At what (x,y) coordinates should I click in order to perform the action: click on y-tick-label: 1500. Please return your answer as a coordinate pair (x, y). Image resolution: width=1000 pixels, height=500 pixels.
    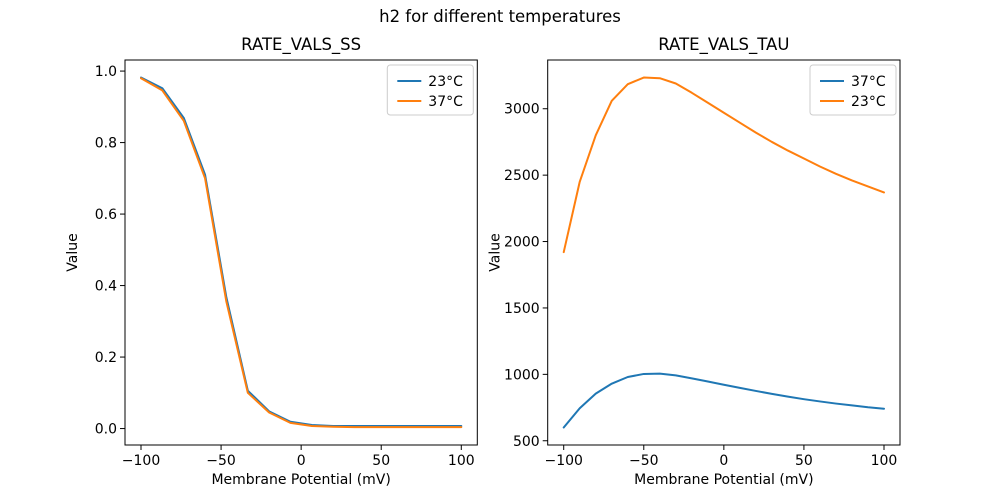
    Looking at the image, I should click on (522, 309).